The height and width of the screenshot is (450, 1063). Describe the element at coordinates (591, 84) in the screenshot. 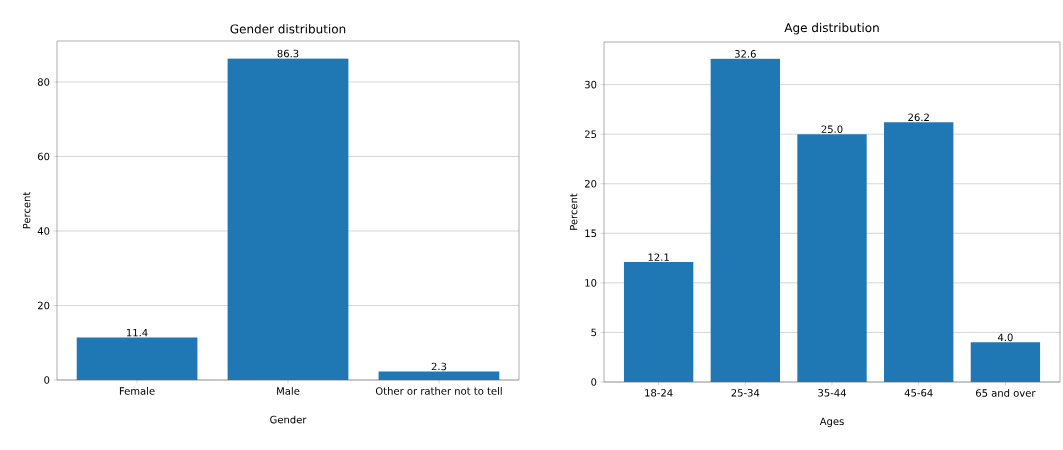

I see `y-tick-label: 30` at that location.